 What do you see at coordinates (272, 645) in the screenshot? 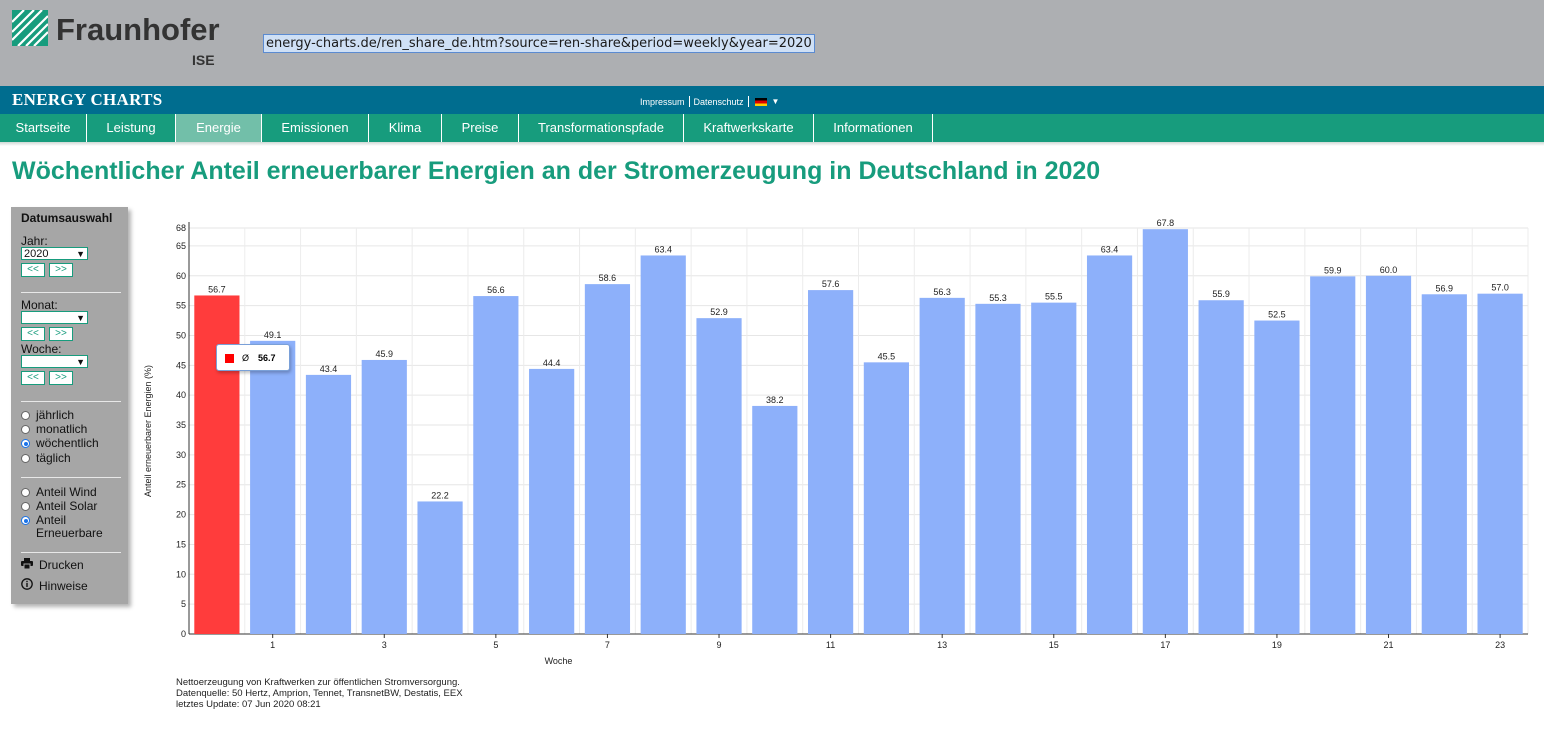
I see `x-tick-label: 1` at bounding box center [272, 645].